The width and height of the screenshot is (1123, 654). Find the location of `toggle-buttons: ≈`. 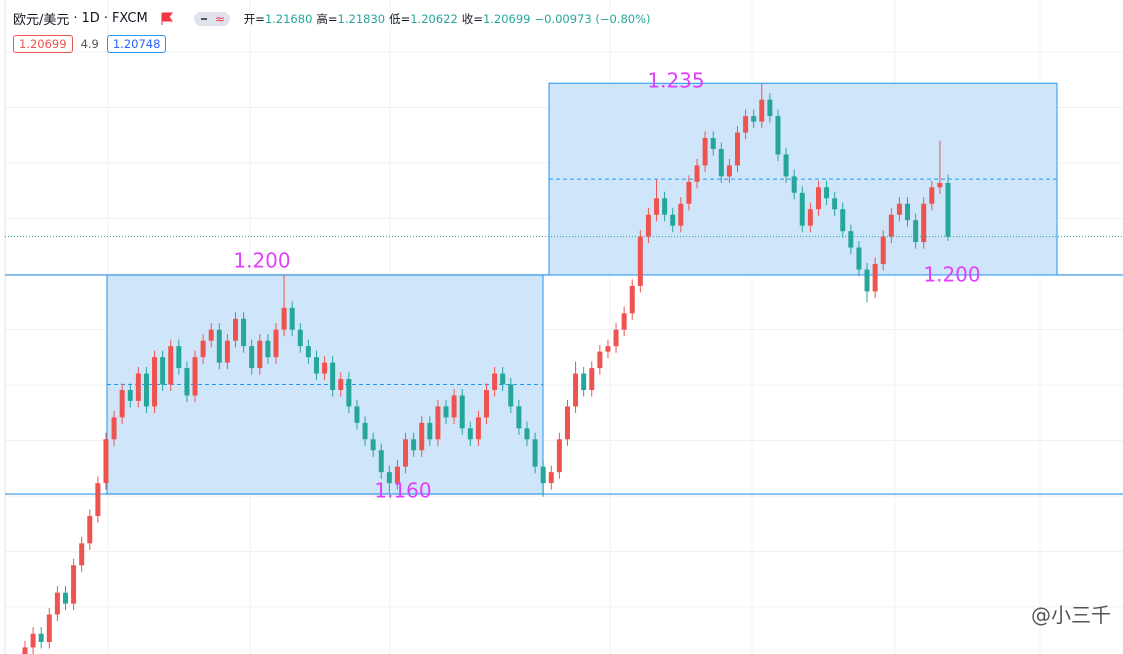

toggle-buttons: ≈ is located at coordinates (211, 19).